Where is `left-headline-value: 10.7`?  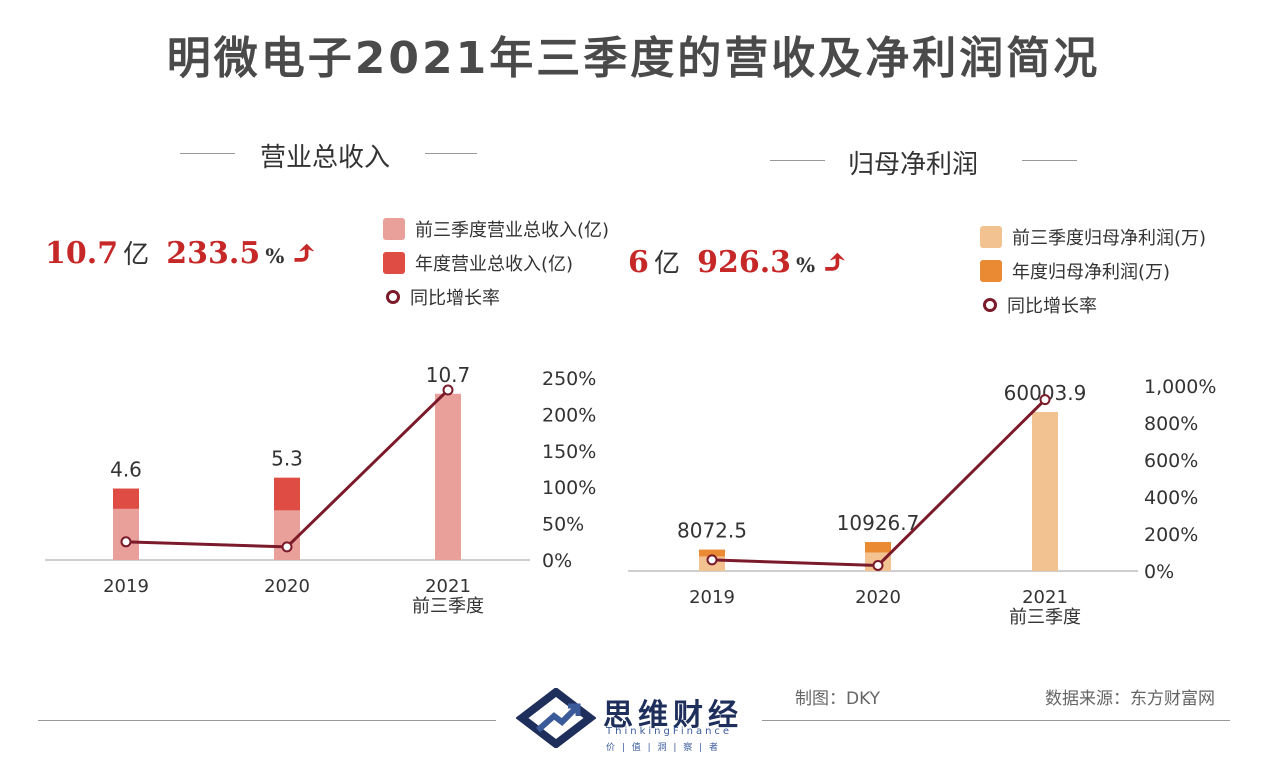 left-headline-value: 10.7 is located at coordinates (82, 253).